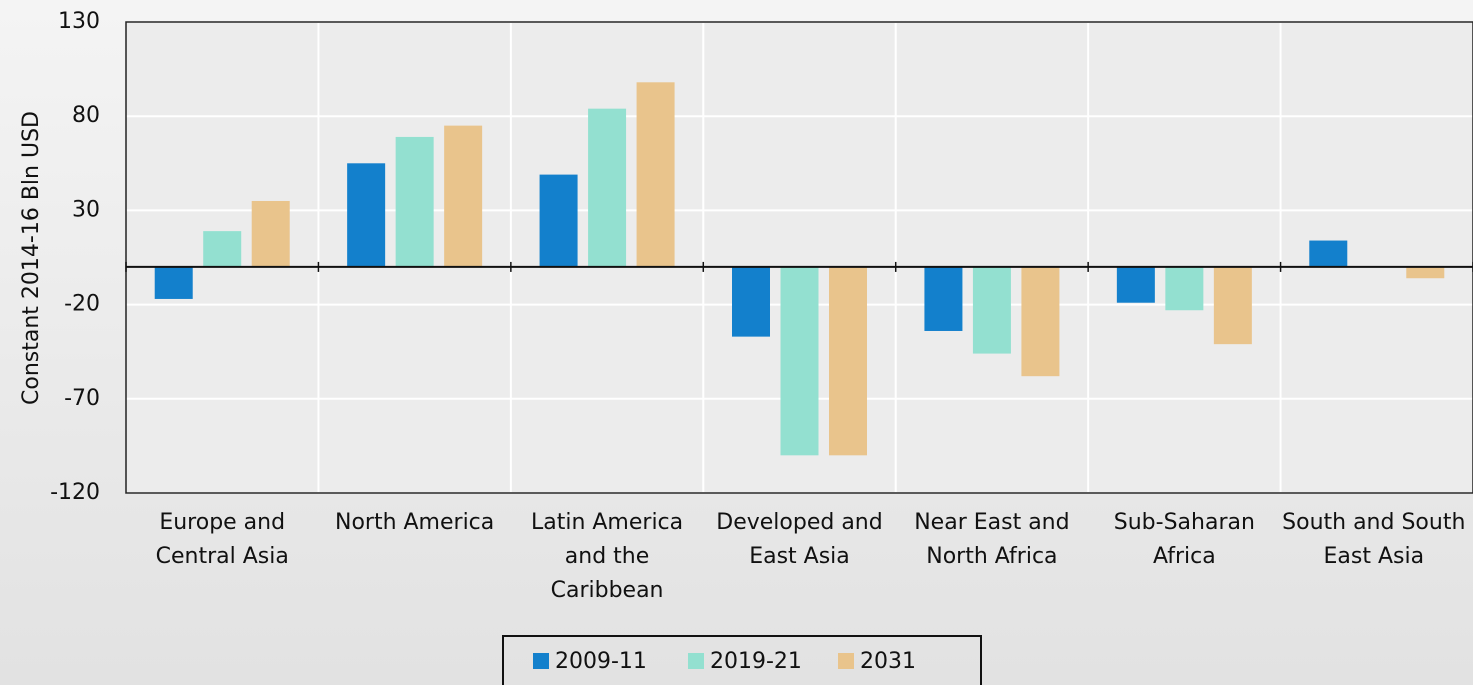 The height and width of the screenshot is (685, 1473). Describe the element at coordinates (75, 492) in the screenshot. I see `y-tick-label: -120` at that location.